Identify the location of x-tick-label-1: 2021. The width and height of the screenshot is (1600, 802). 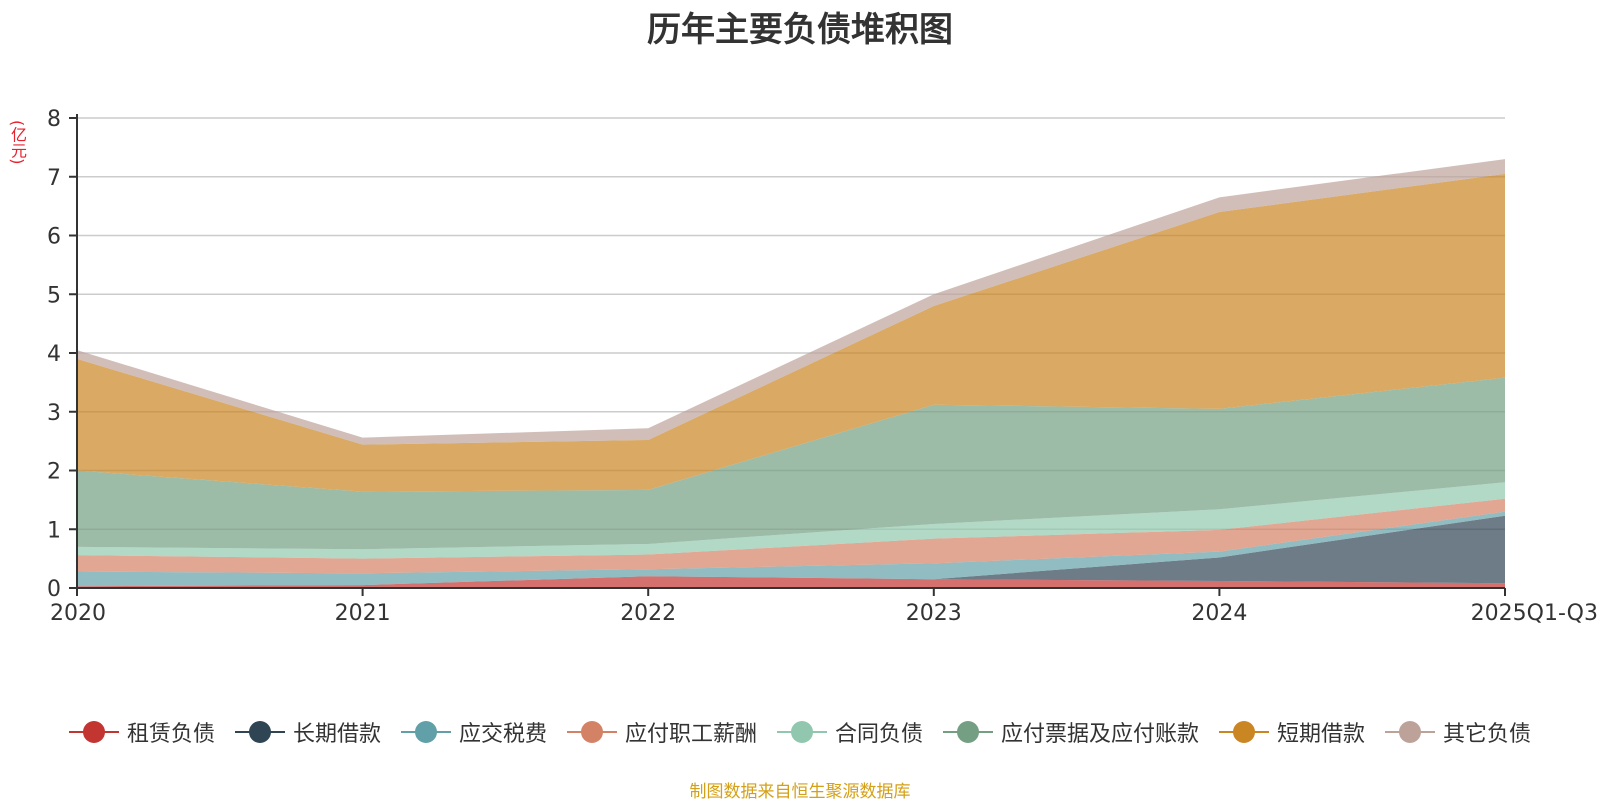
(363, 613).